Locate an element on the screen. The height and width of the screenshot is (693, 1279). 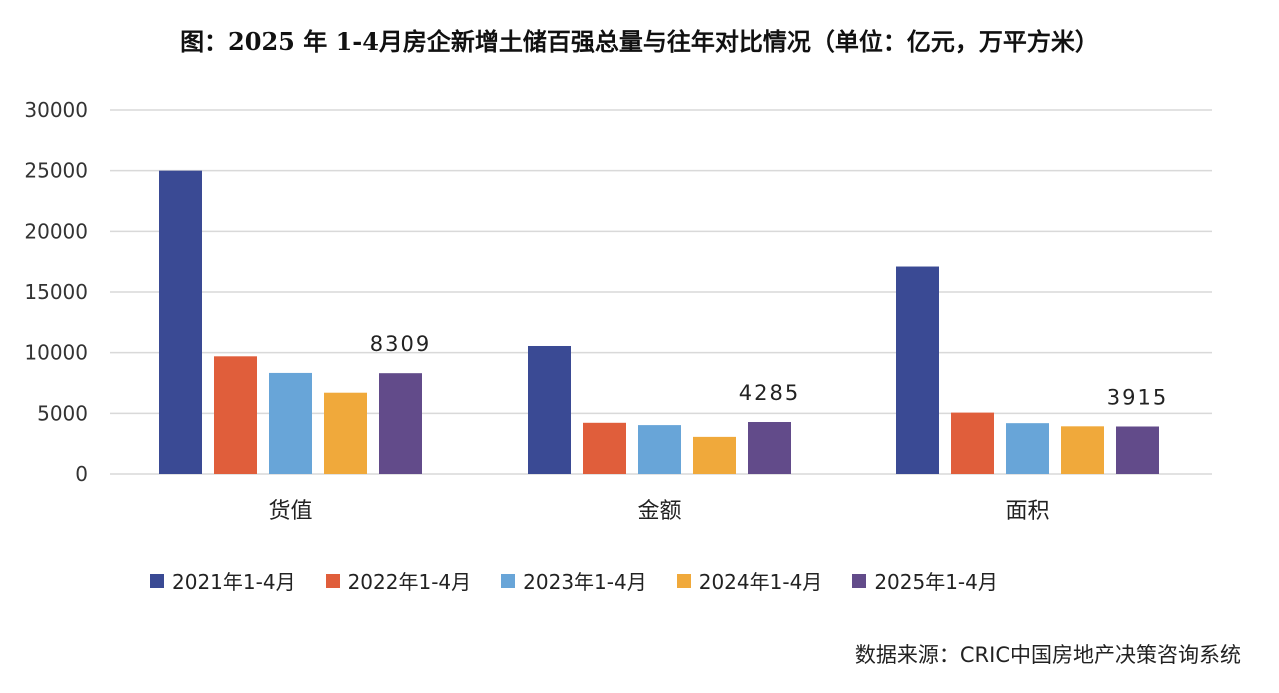
data-label: 3915 is located at coordinates (1137, 397).